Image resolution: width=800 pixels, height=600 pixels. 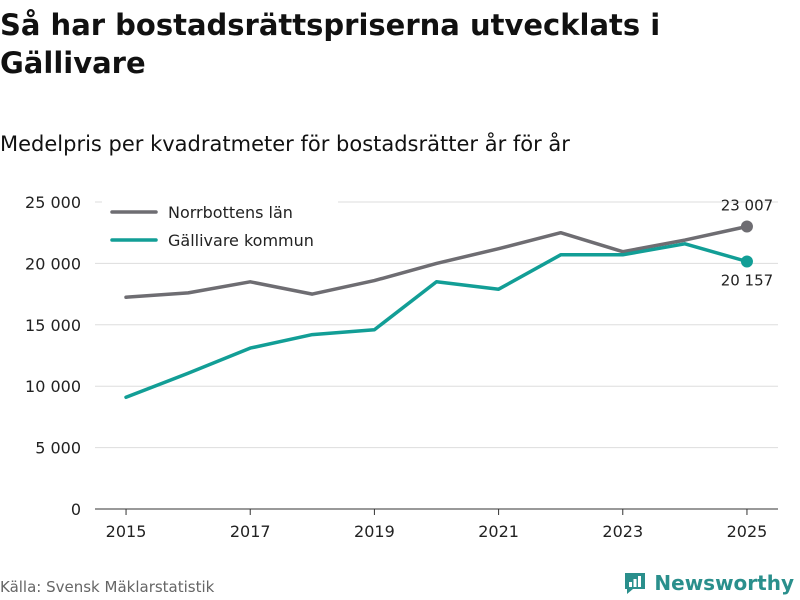 What do you see at coordinates (635, 583) in the screenshot?
I see `newsworthy-logo-icon` at bounding box center [635, 583].